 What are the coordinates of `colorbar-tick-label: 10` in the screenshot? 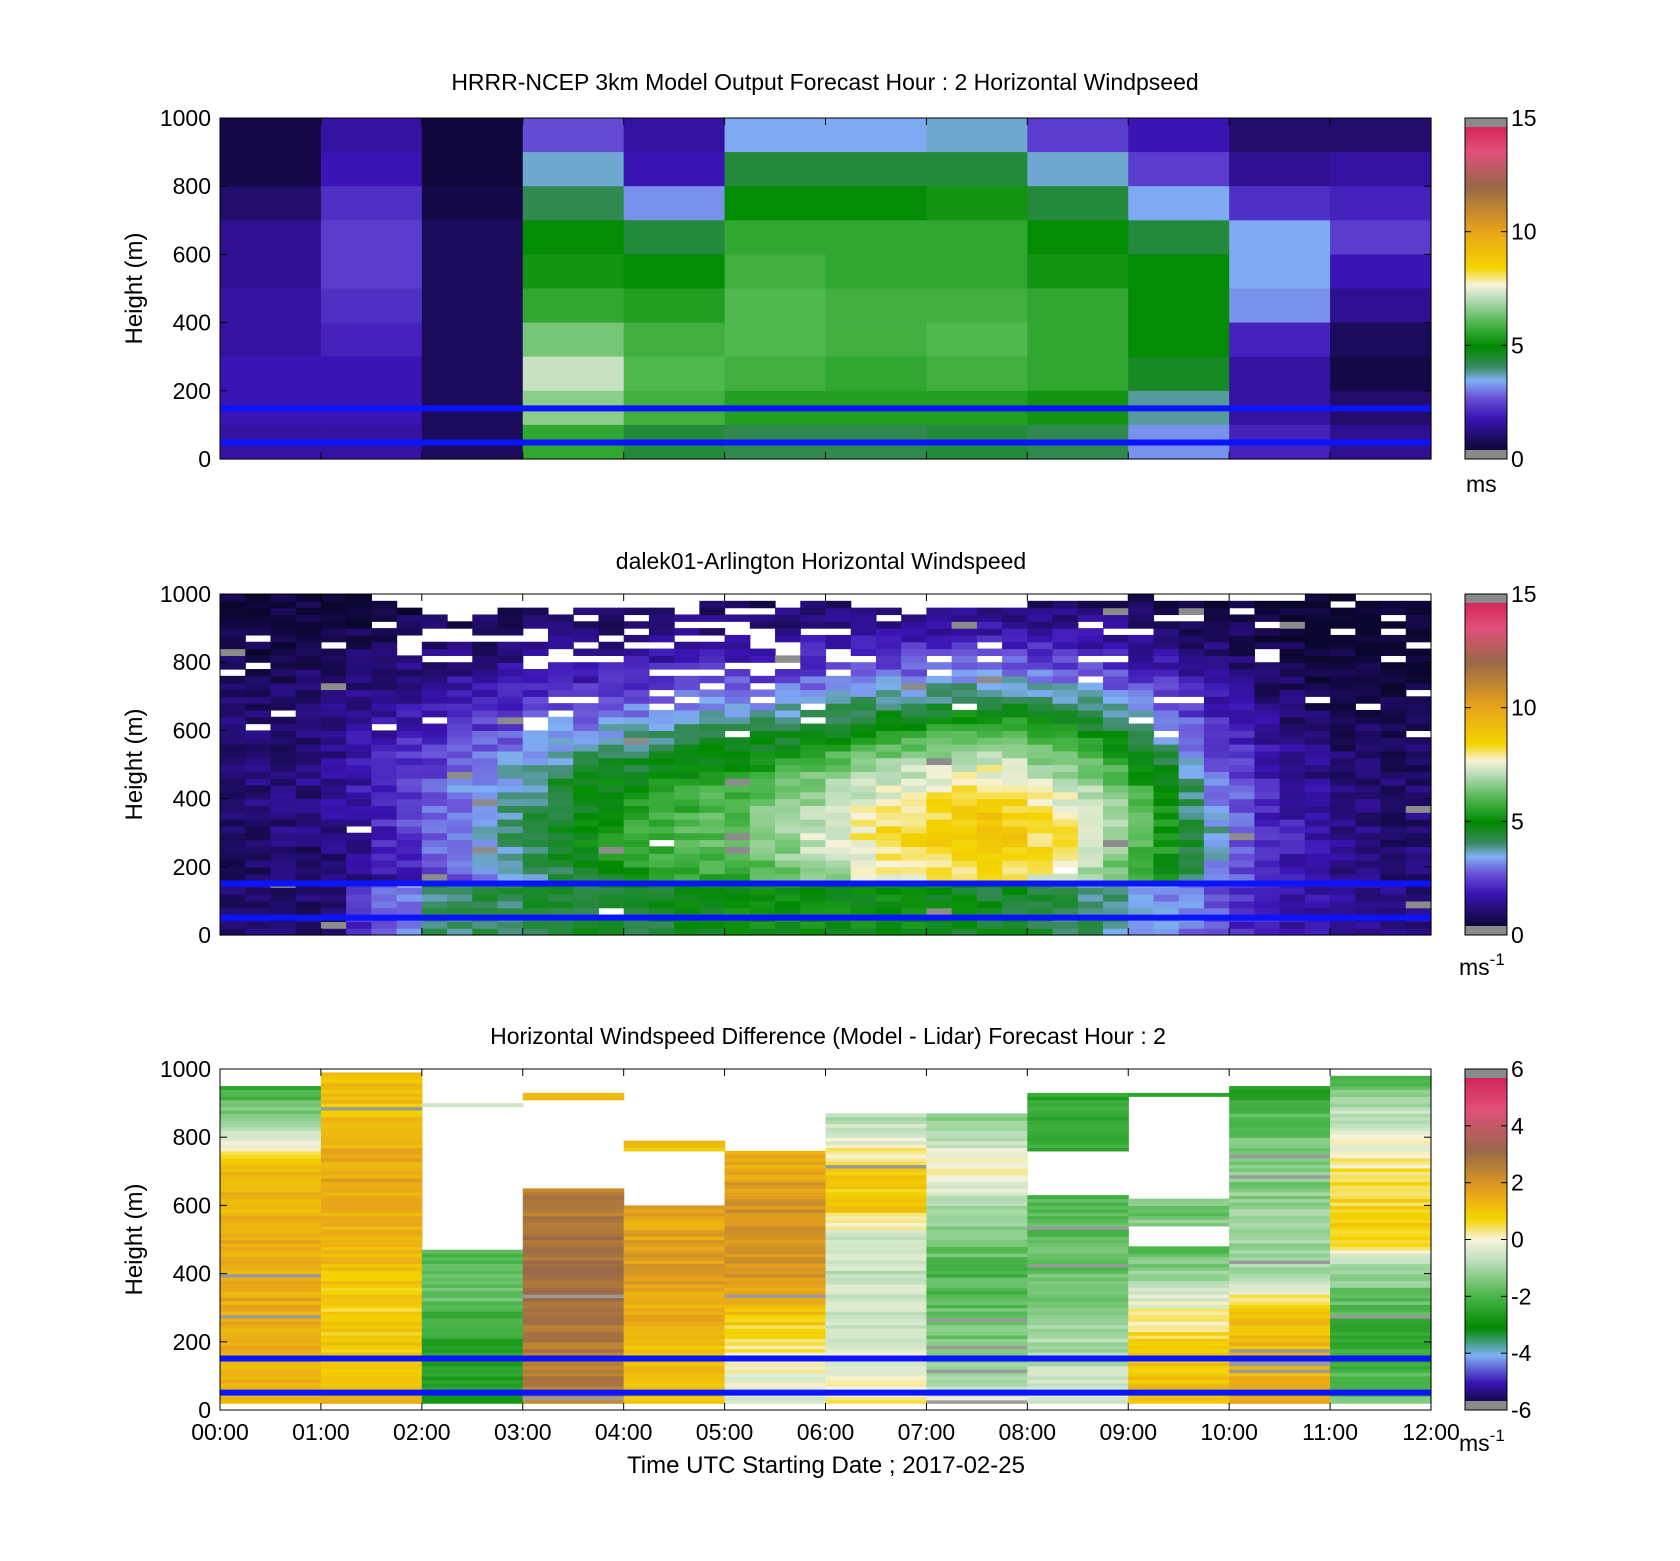 It's located at (1524, 232).